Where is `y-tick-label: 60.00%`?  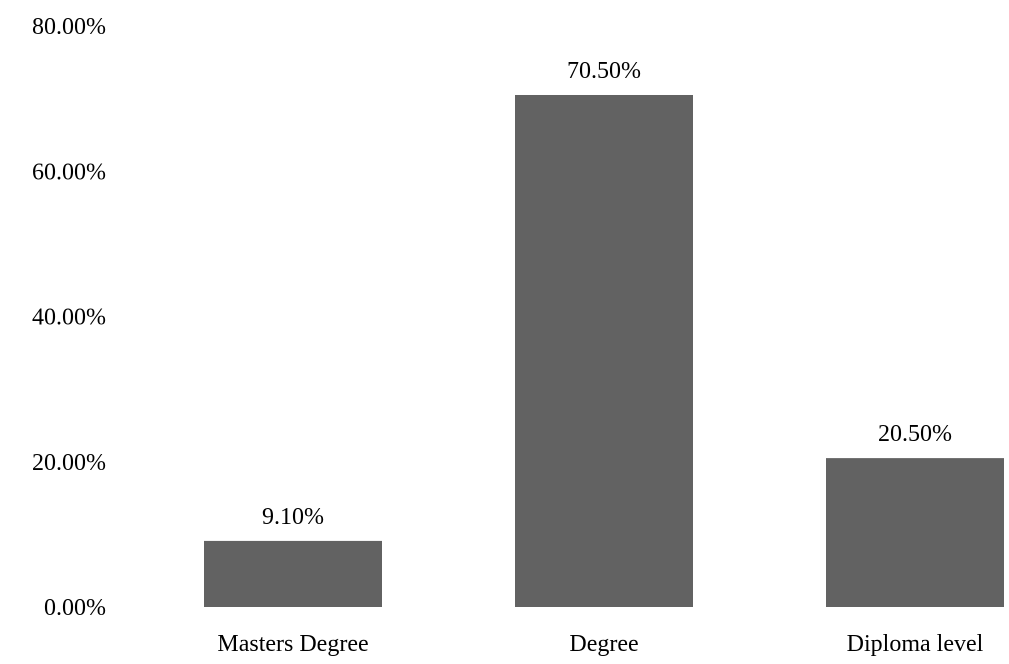
y-tick-label: 60.00% is located at coordinates (69, 172).